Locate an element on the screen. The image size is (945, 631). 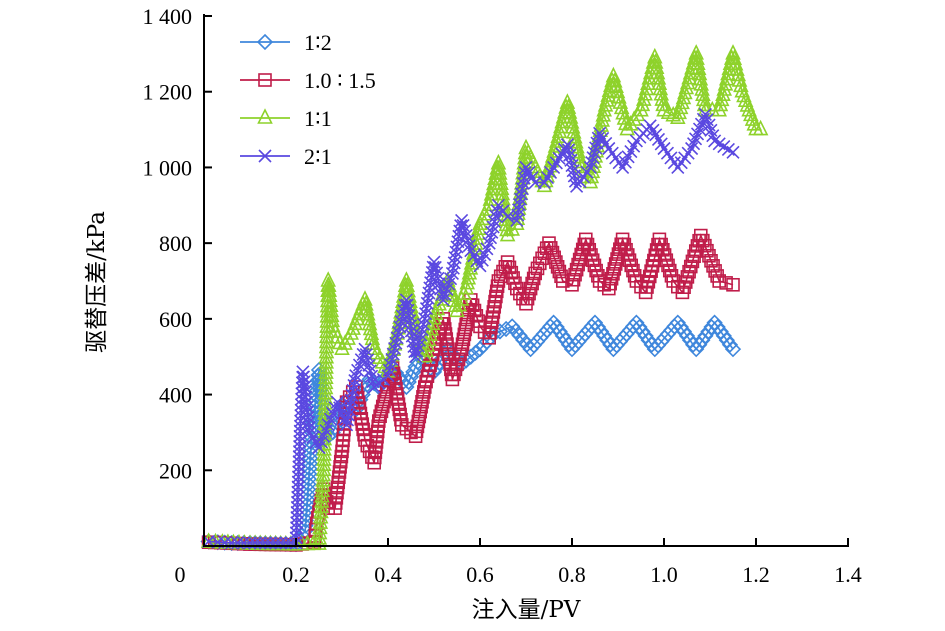
y-tick-label: 800 is located at coordinates (175, 243).